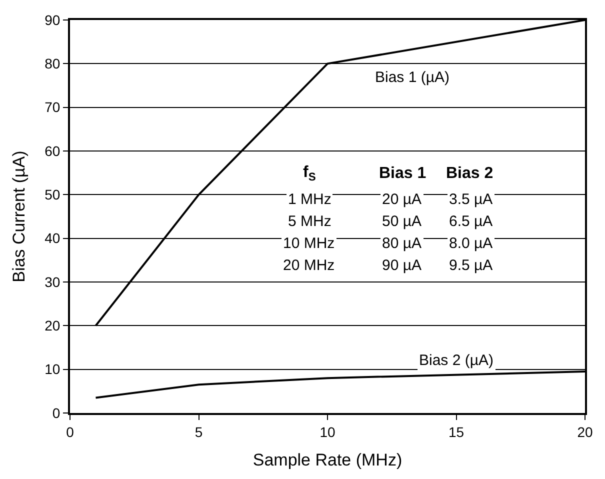 The height and width of the screenshot is (479, 605). I want to click on x-axis-title: Sample Rate (MHz), so click(327, 460).